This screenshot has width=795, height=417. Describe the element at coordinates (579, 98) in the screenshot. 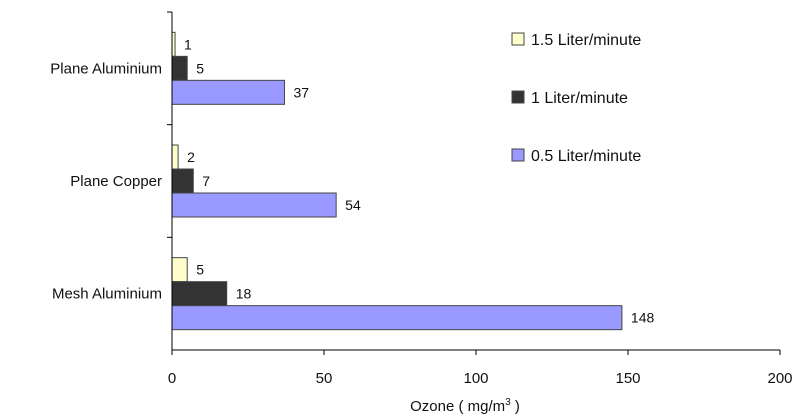

I see `legend-label-1-liter-minute: 1 Liter/minute` at that location.